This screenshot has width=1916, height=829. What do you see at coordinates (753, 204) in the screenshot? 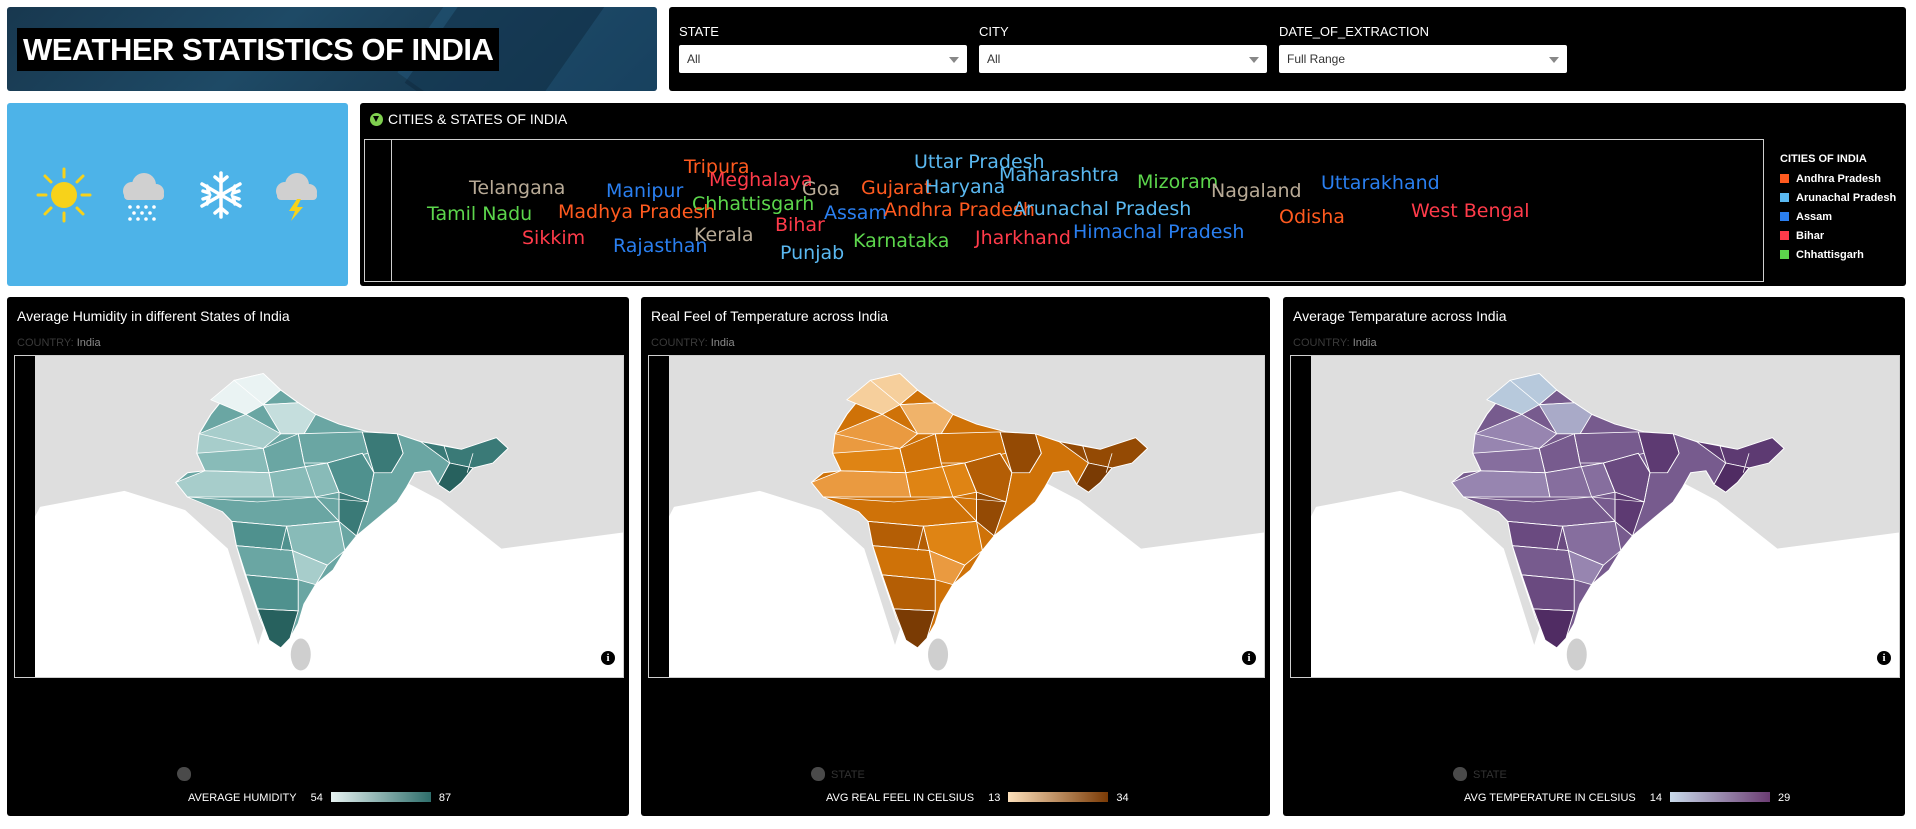
I see `word-cloud-word: Chhattisgarh` at bounding box center [753, 204].